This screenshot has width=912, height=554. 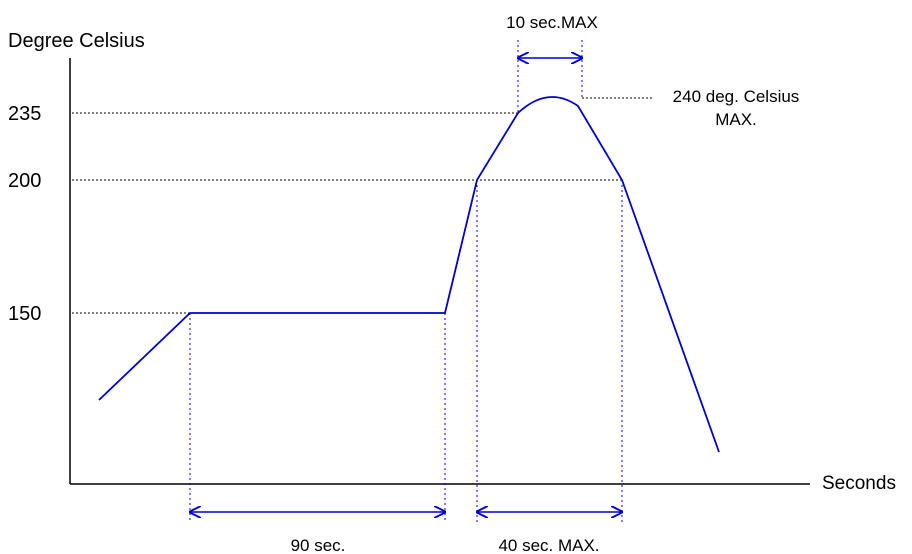 I want to click on peak-temp-label-line2: MAX., so click(x=736, y=119).